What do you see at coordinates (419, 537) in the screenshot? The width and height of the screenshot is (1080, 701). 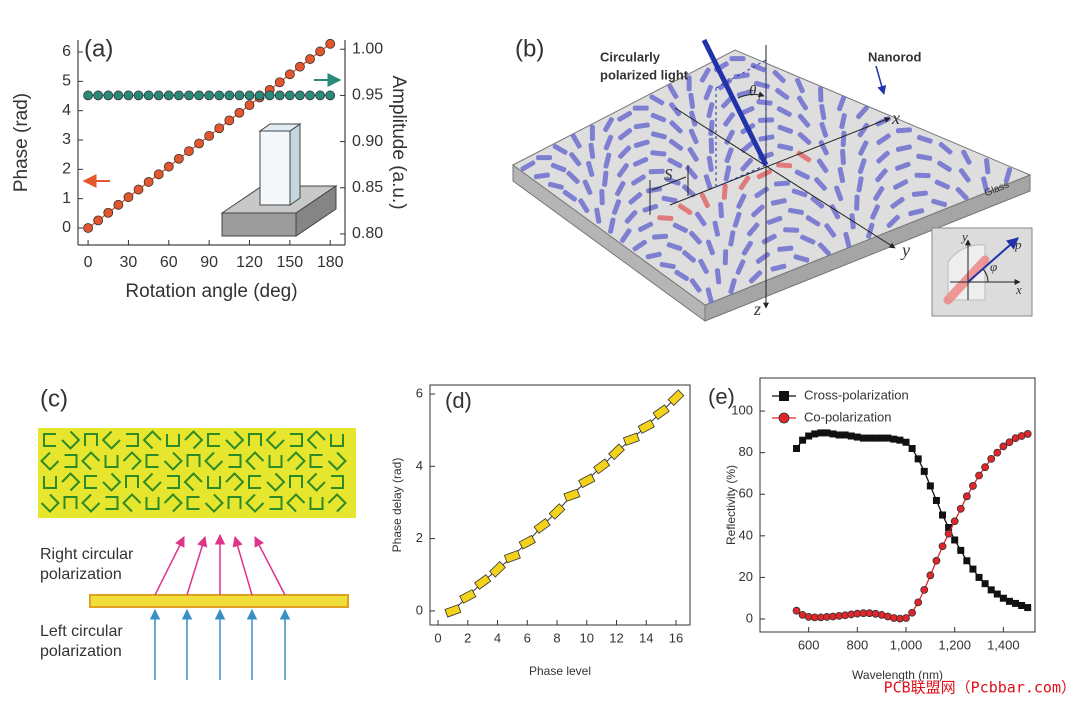 I see `y-tick-label: 2` at bounding box center [419, 537].